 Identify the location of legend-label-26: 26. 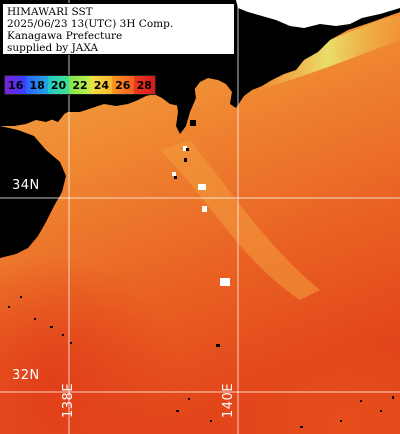
(123, 85).